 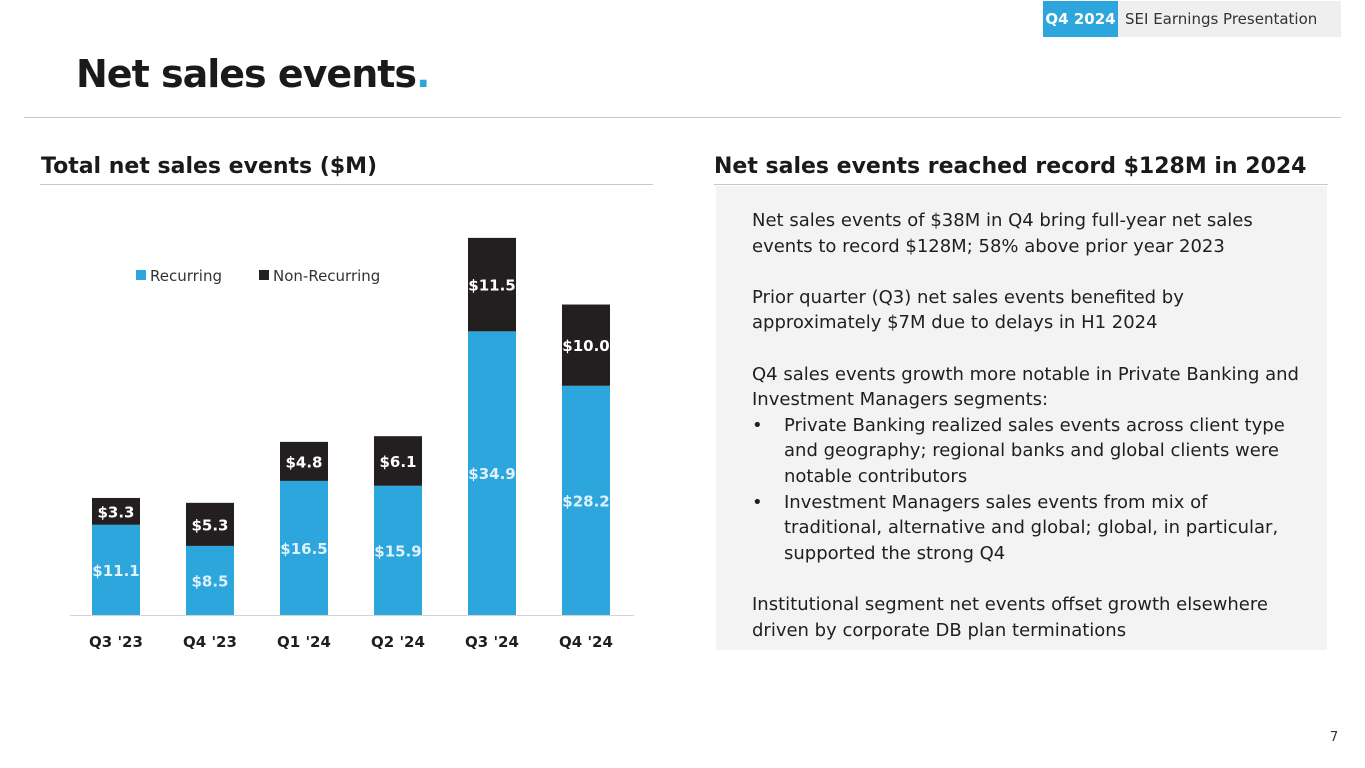 I want to click on legend-label-recurring: Recurring, so click(x=186, y=276).